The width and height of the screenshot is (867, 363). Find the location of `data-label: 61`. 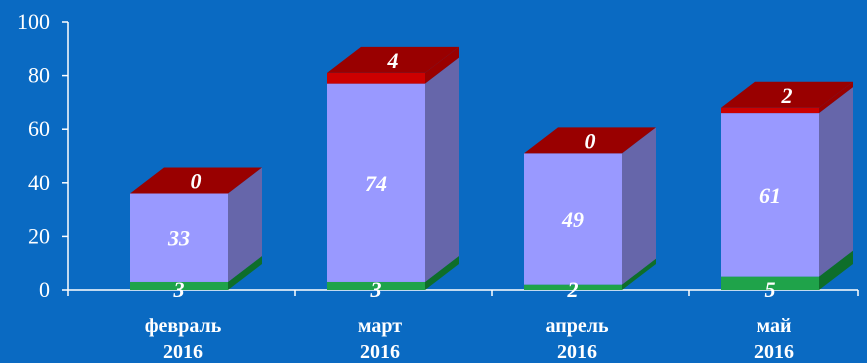

data-label: 61 is located at coordinates (770, 195).